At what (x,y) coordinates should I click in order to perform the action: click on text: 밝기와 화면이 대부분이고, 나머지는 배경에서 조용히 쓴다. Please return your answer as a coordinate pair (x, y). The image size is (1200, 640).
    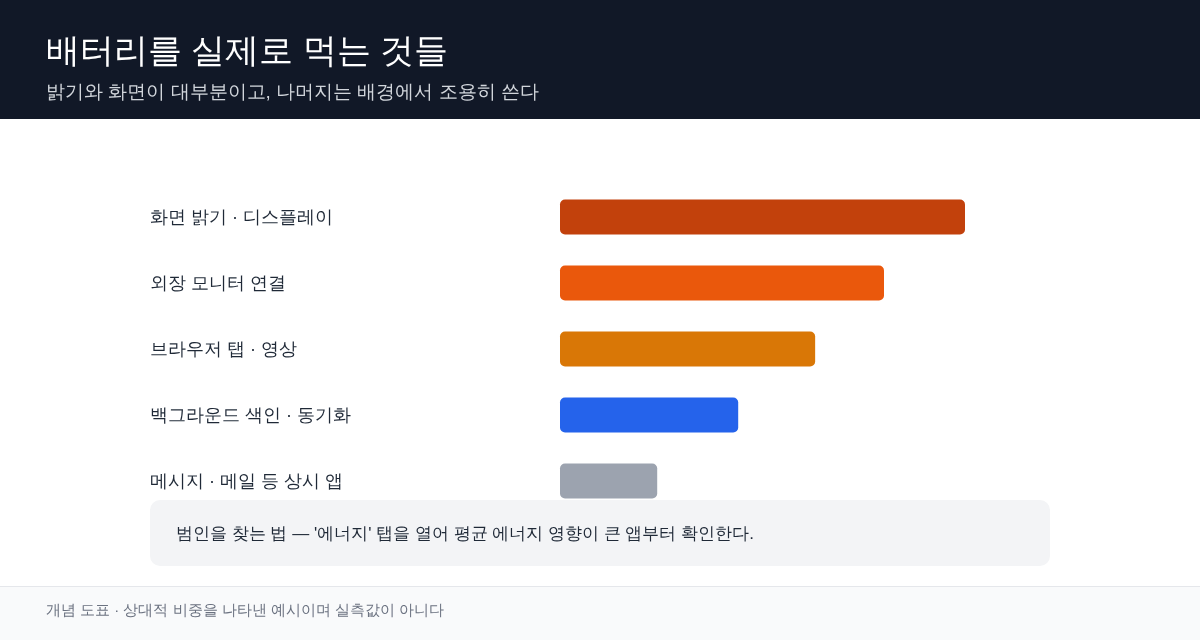
    Looking at the image, I should click on (292, 91).